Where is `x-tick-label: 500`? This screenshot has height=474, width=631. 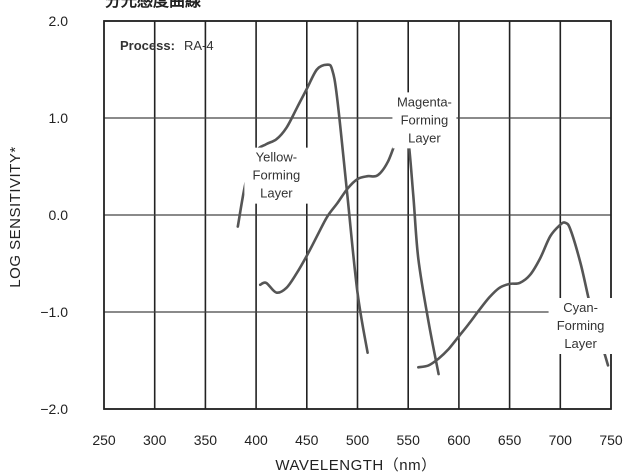 x-tick-label: 500 is located at coordinates (358, 440).